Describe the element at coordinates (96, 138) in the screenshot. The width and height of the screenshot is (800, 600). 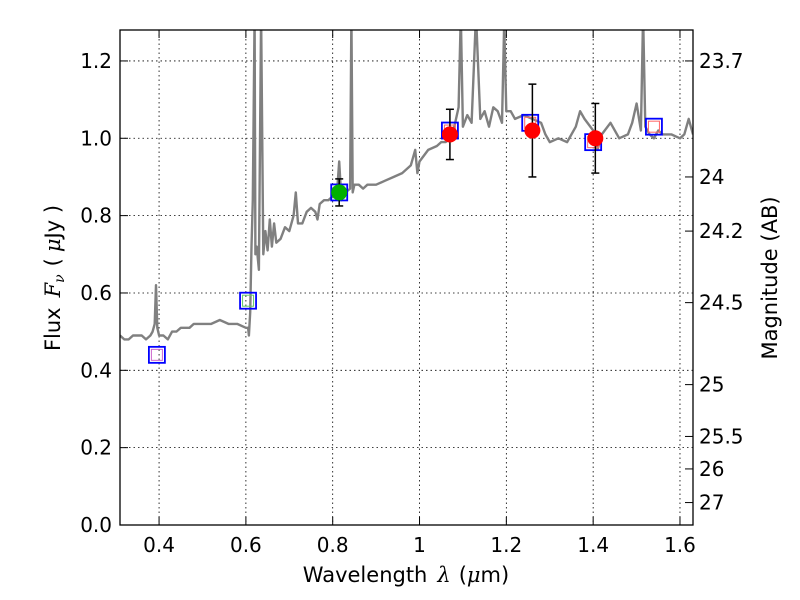
I see `y-tick-label: 1.0` at that location.